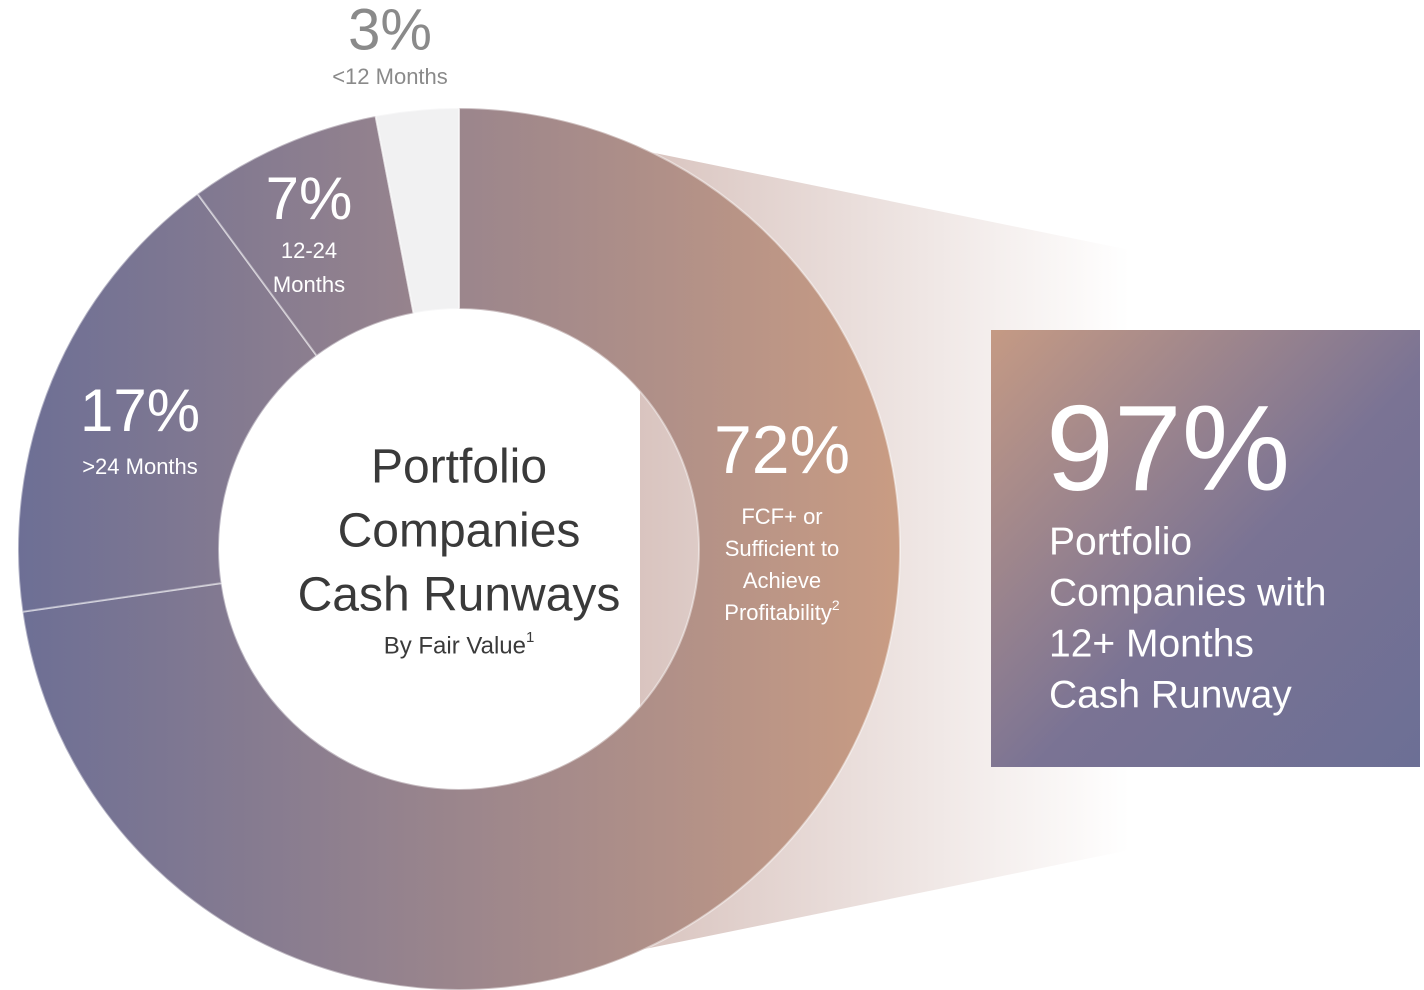 Image resolution: width=1424 pixels, height=990 pixels. What do you see at coordinates (390, 76) in the screenshot?
I see `category-label: <12 Months` at bounding box center [390, 76].